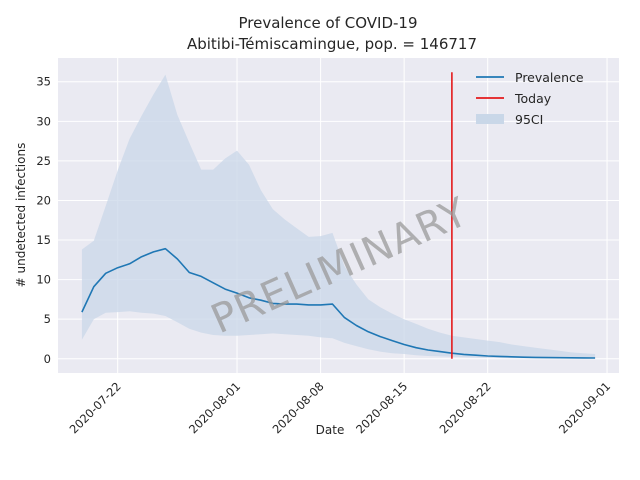 Image resolution: width=640 pixels, height=480 pixels. Describe the element at coordinates (214, 407) in the screenshot. I see `x-tick-label-1: 2020-08-01` at that location.